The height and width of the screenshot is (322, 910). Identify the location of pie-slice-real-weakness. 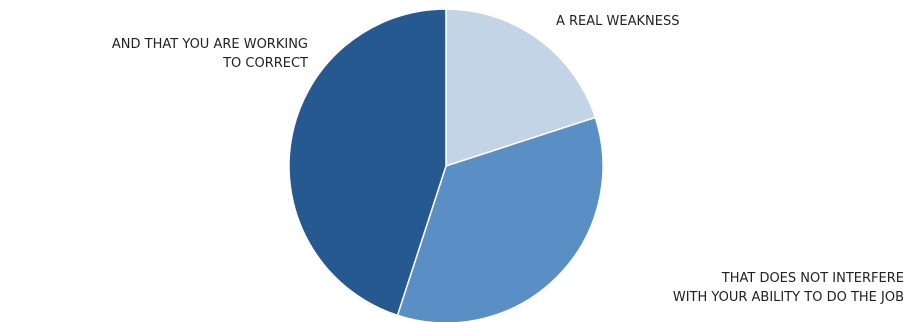
(521, 87).